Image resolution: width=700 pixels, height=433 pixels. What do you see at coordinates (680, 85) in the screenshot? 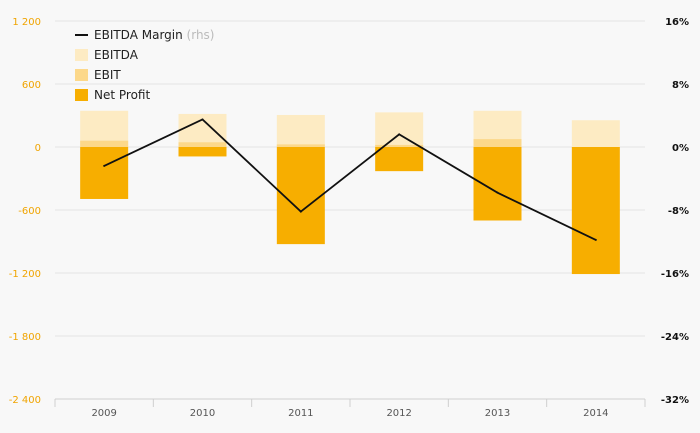
I see `y-right-tick-label: 8%` at bounding box center [680, 85].